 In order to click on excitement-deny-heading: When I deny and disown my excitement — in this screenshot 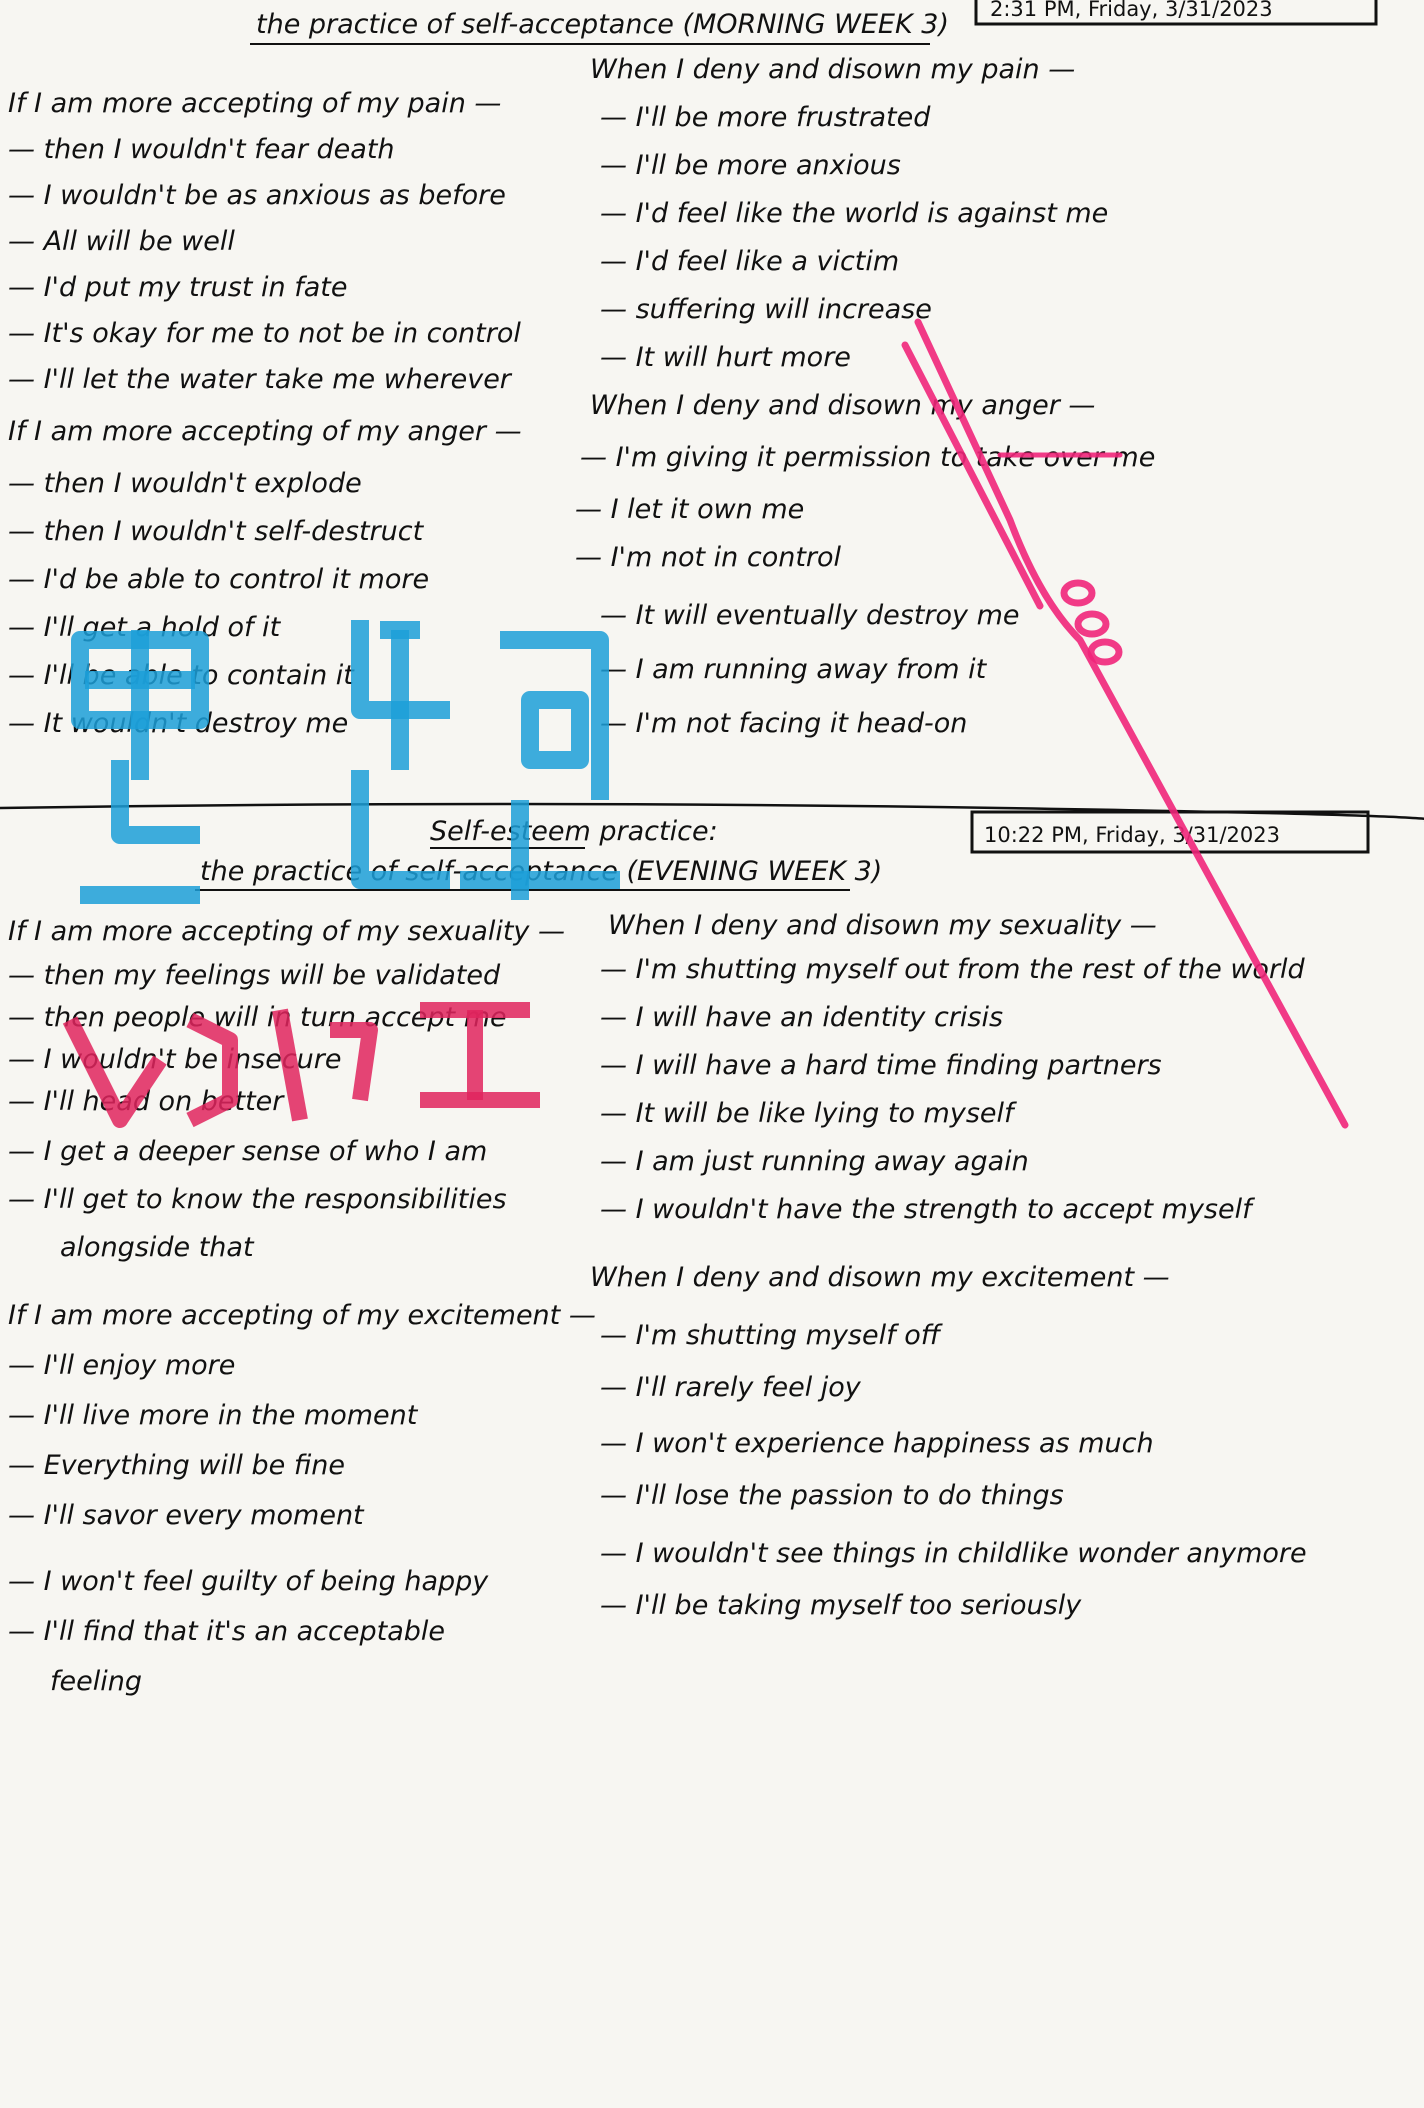, I will do `click(880, 1277)`.